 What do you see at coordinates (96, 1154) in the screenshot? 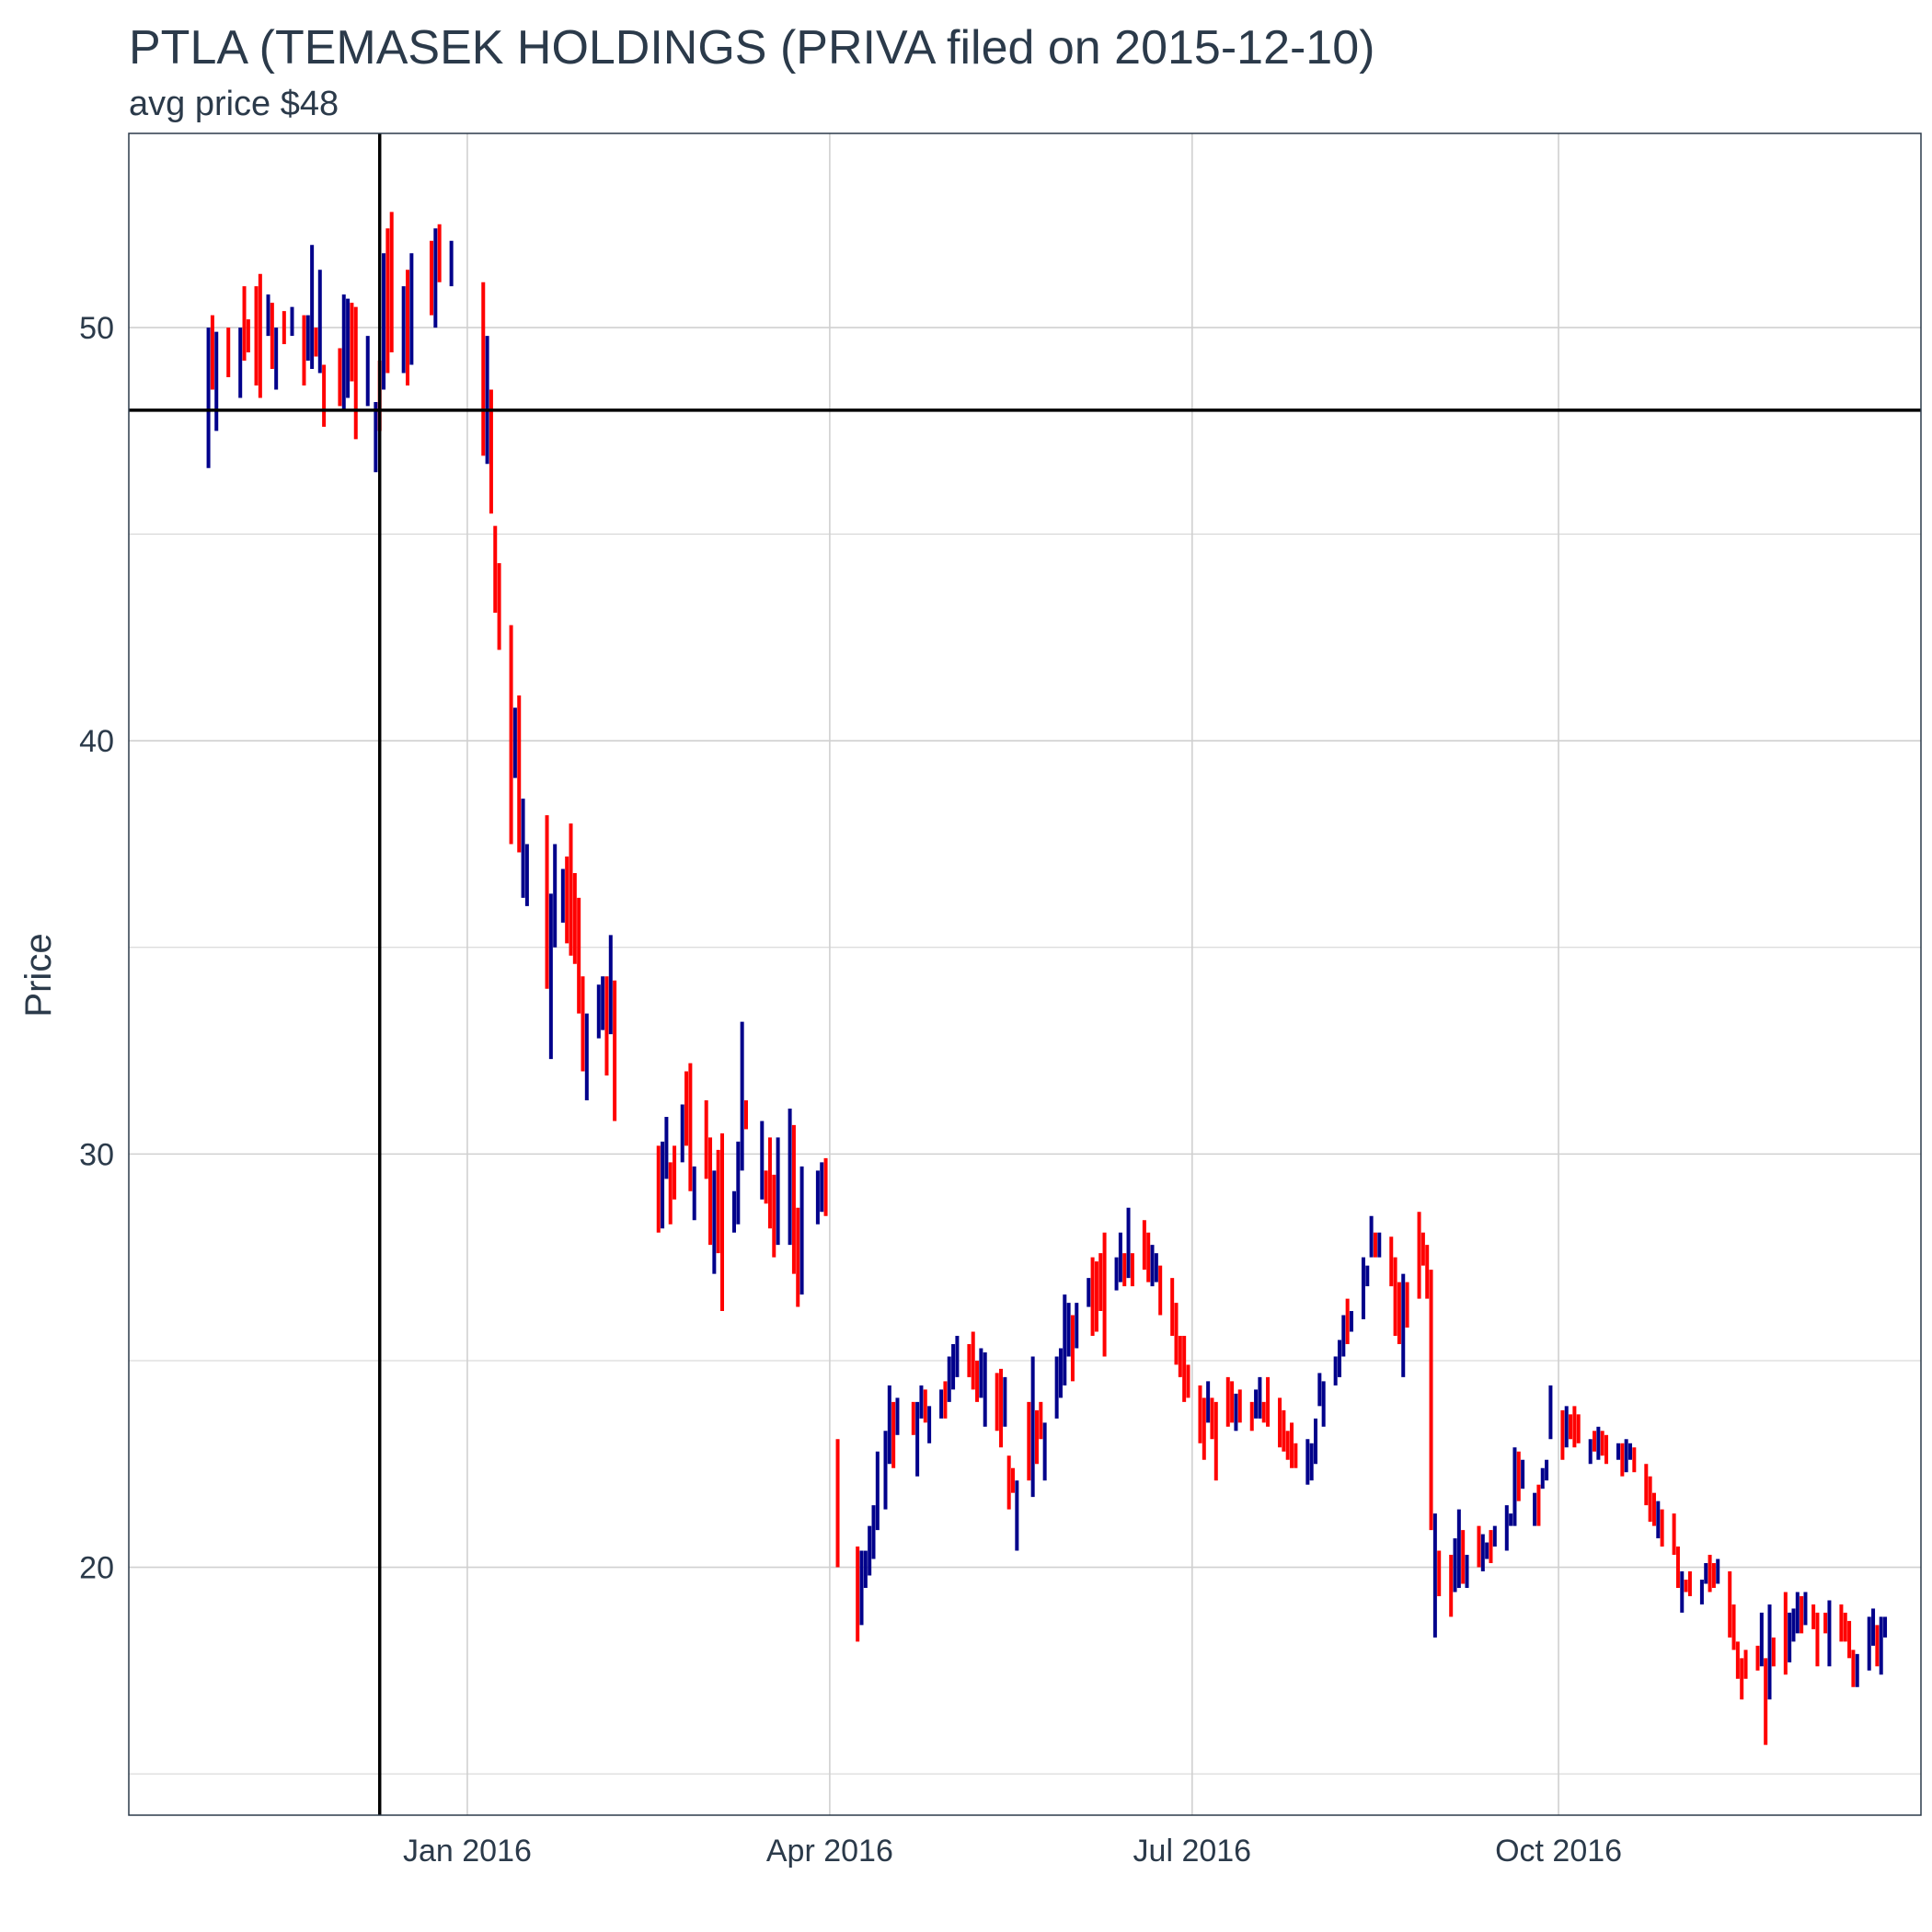
I see `y-tick-label: 30` at bounding box center [96, 1154].